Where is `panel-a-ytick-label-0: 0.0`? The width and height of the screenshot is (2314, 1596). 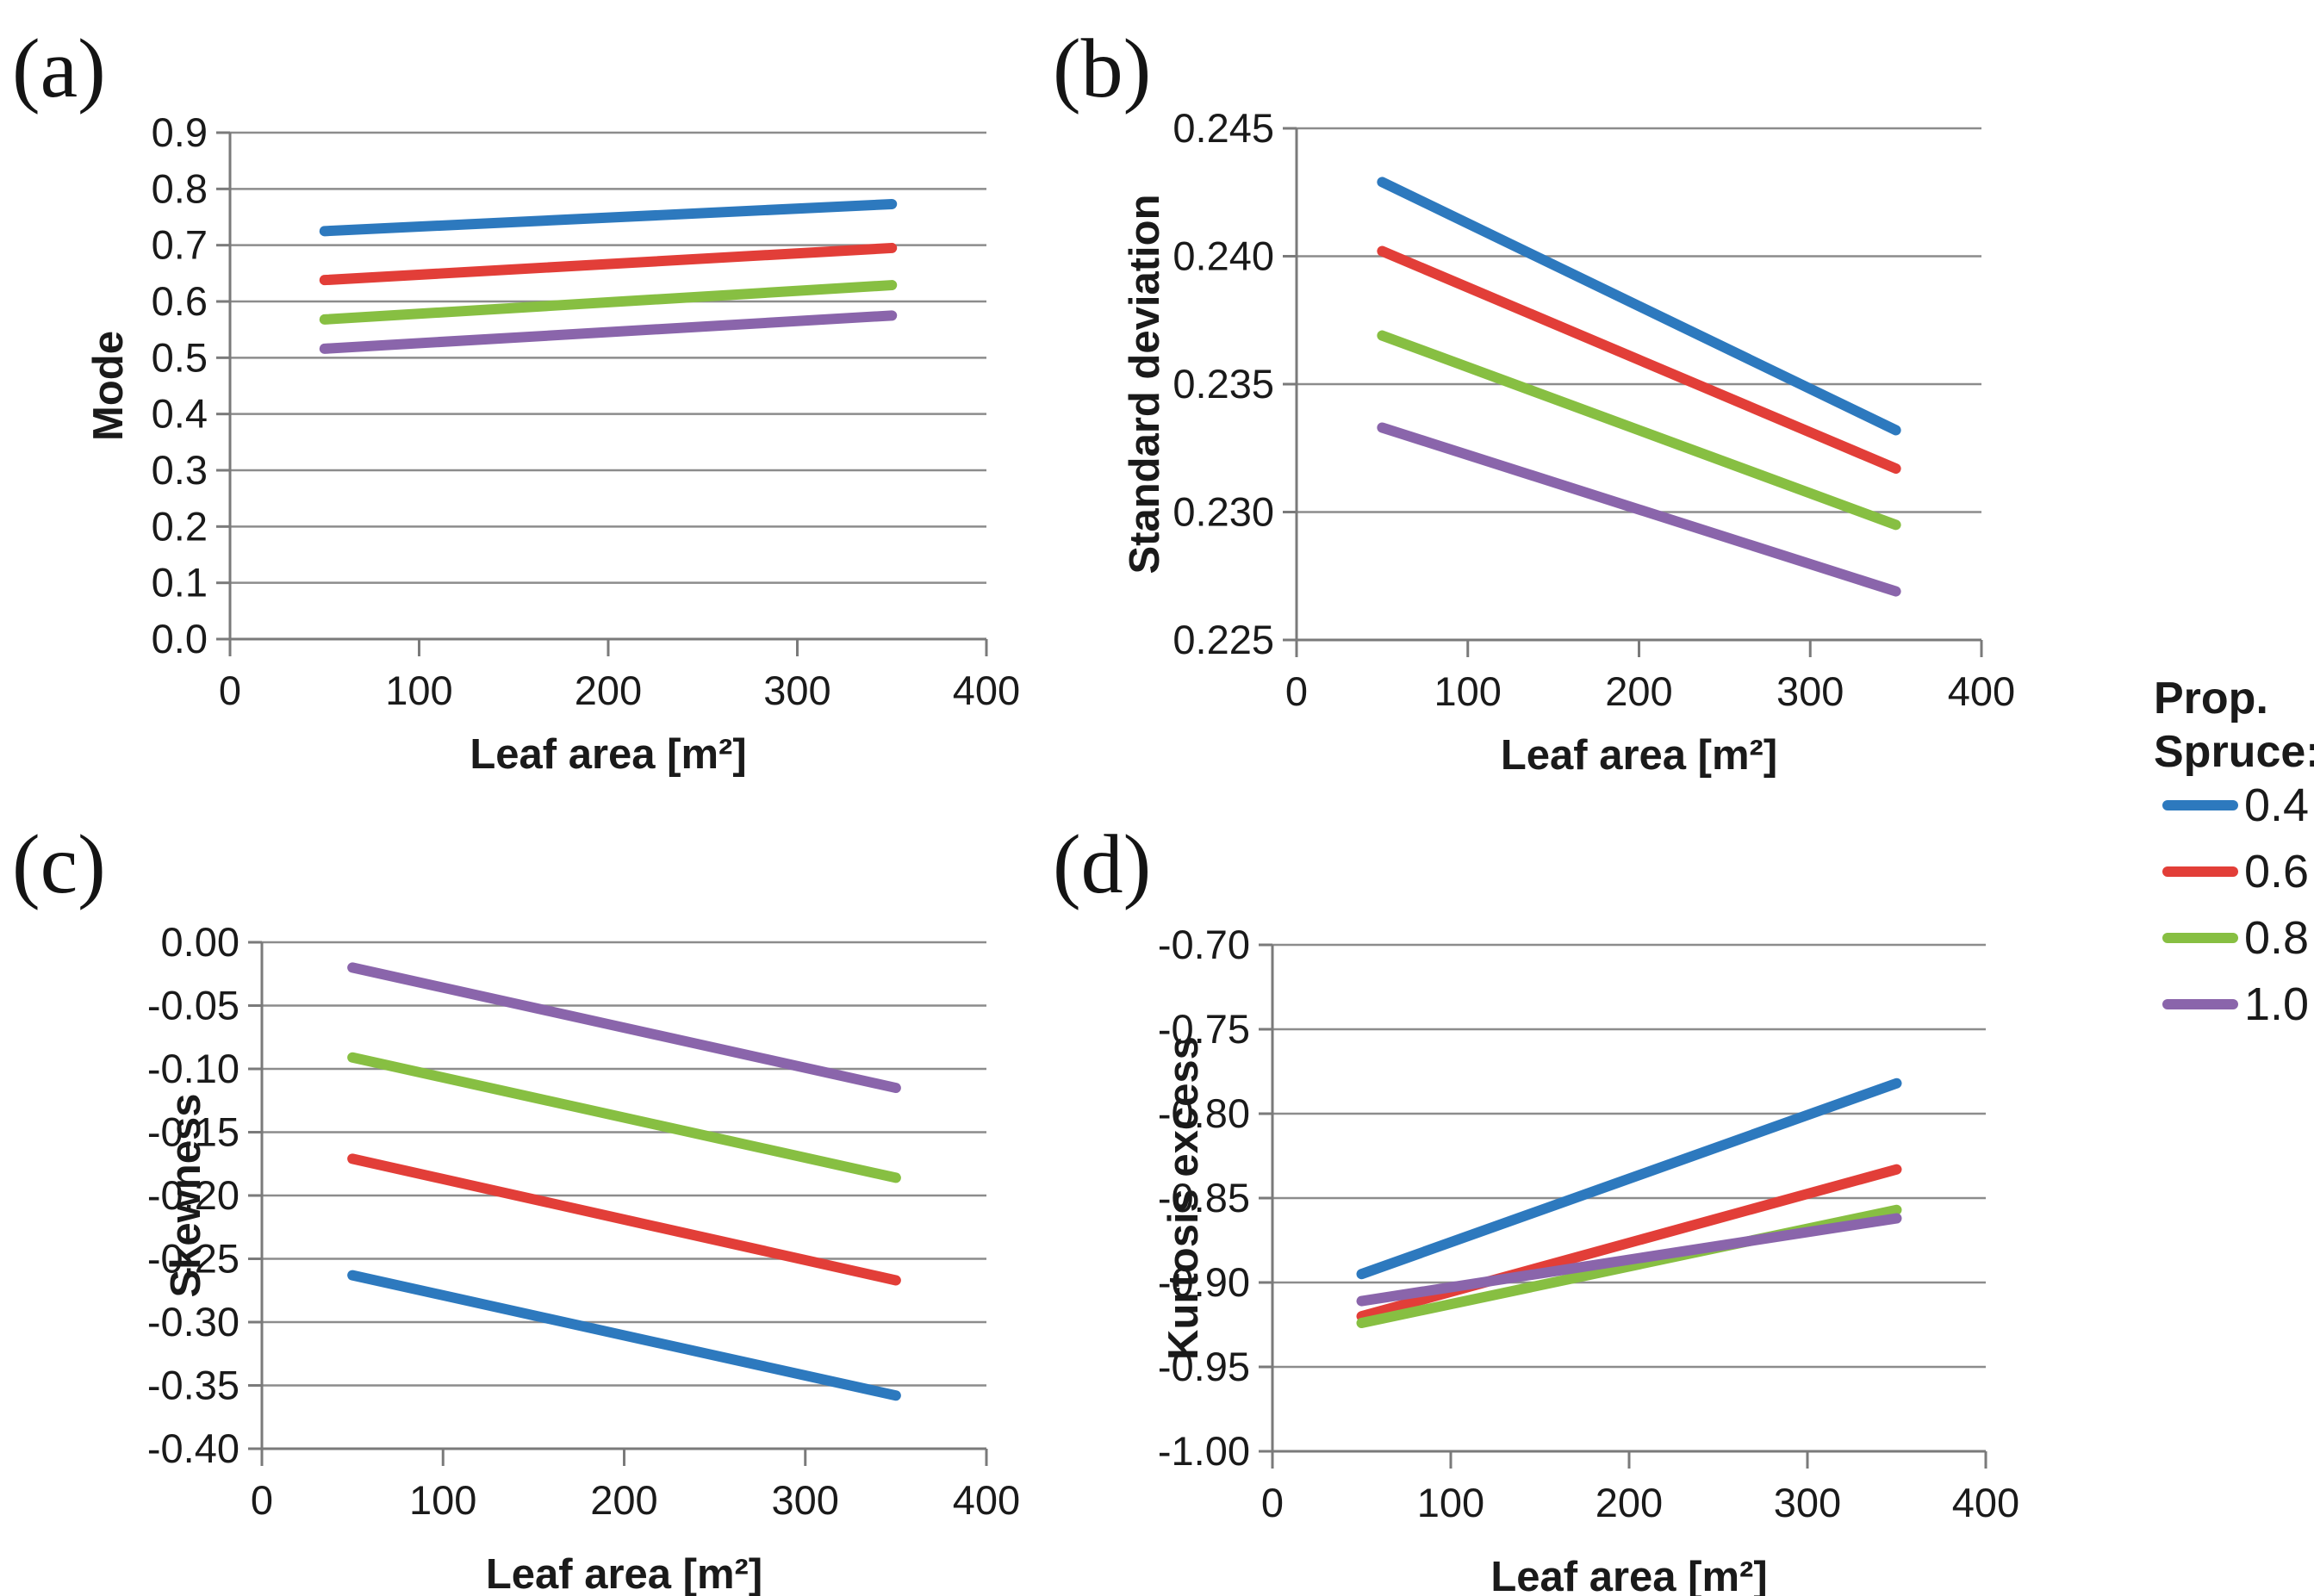
panel-a-ytick-label-0: 0.0 is located at coordinates (180, 638).